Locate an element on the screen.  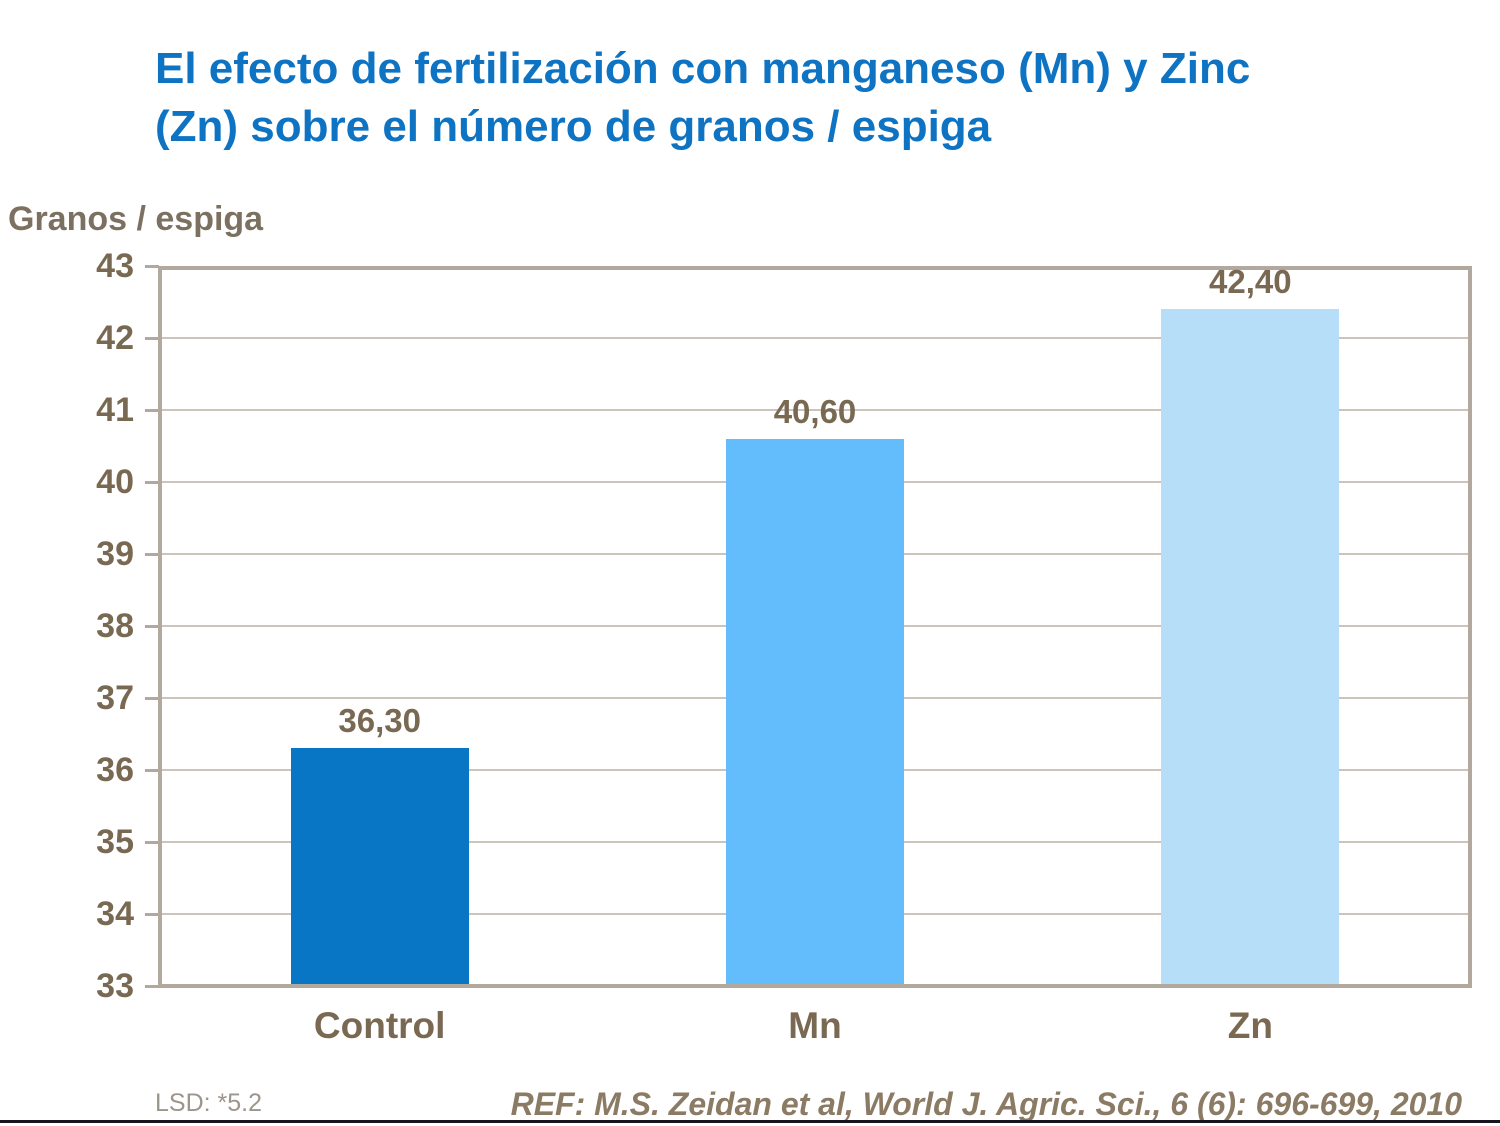
y-axis-label-42: 42 is located at coordinates (115, 338).